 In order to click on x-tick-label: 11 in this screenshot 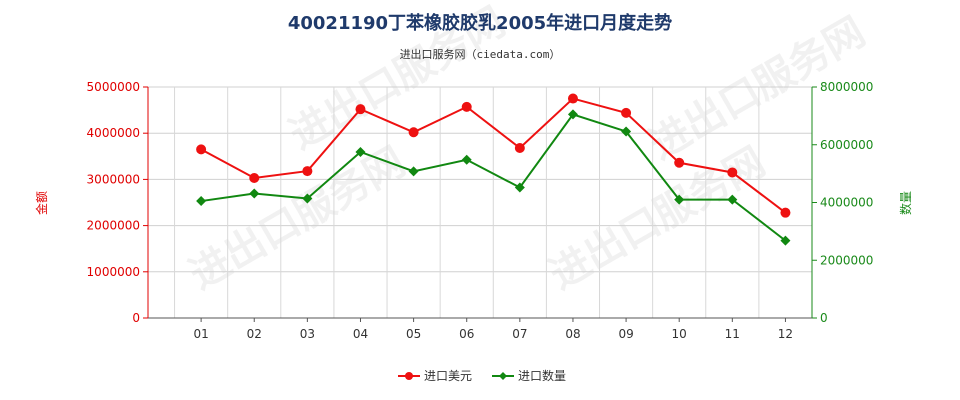, I will do `click(732, 334)`.